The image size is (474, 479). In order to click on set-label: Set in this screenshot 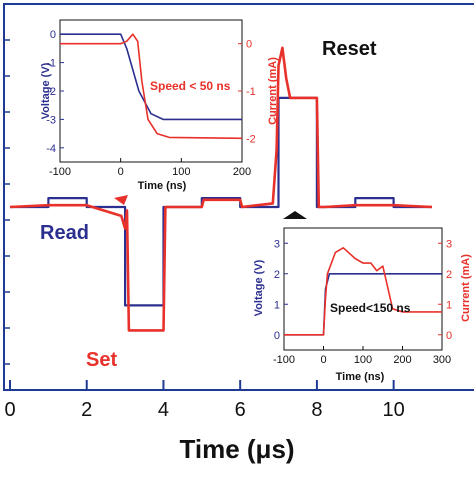, I will do `click(101, 360)`.